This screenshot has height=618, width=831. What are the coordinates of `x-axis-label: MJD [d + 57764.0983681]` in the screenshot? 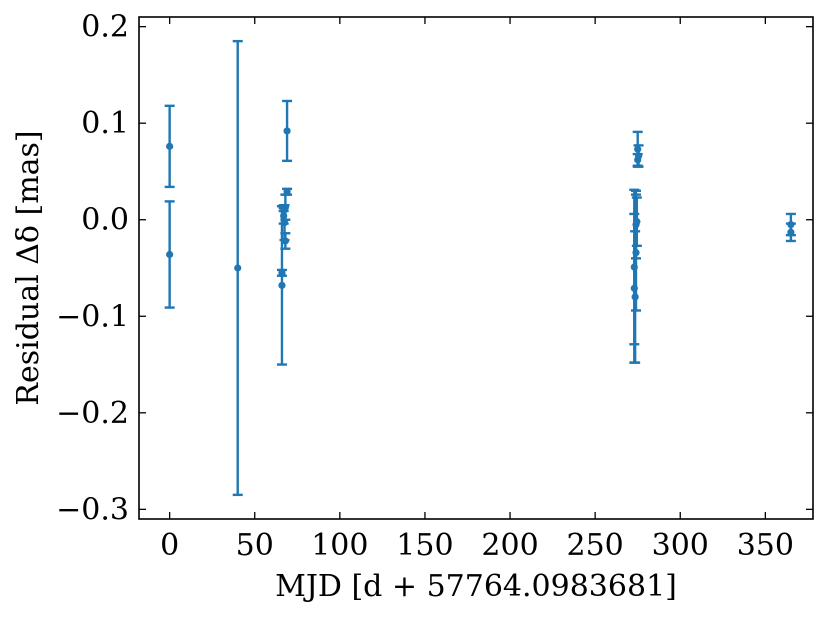 It's located at (476, 586).